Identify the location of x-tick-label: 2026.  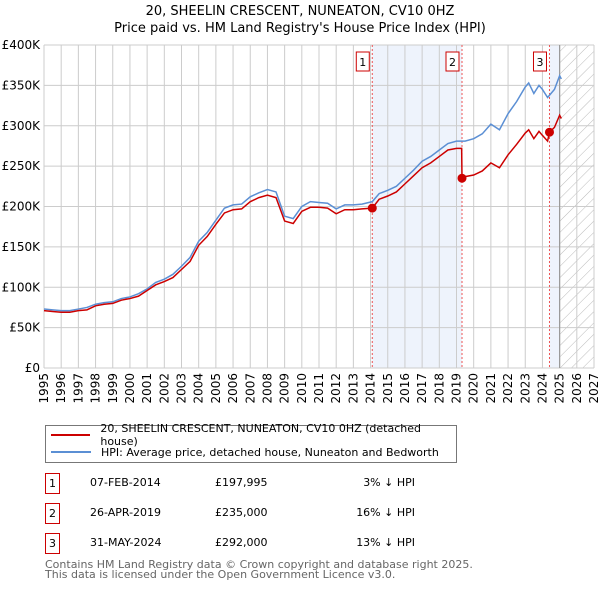
(577, 388).